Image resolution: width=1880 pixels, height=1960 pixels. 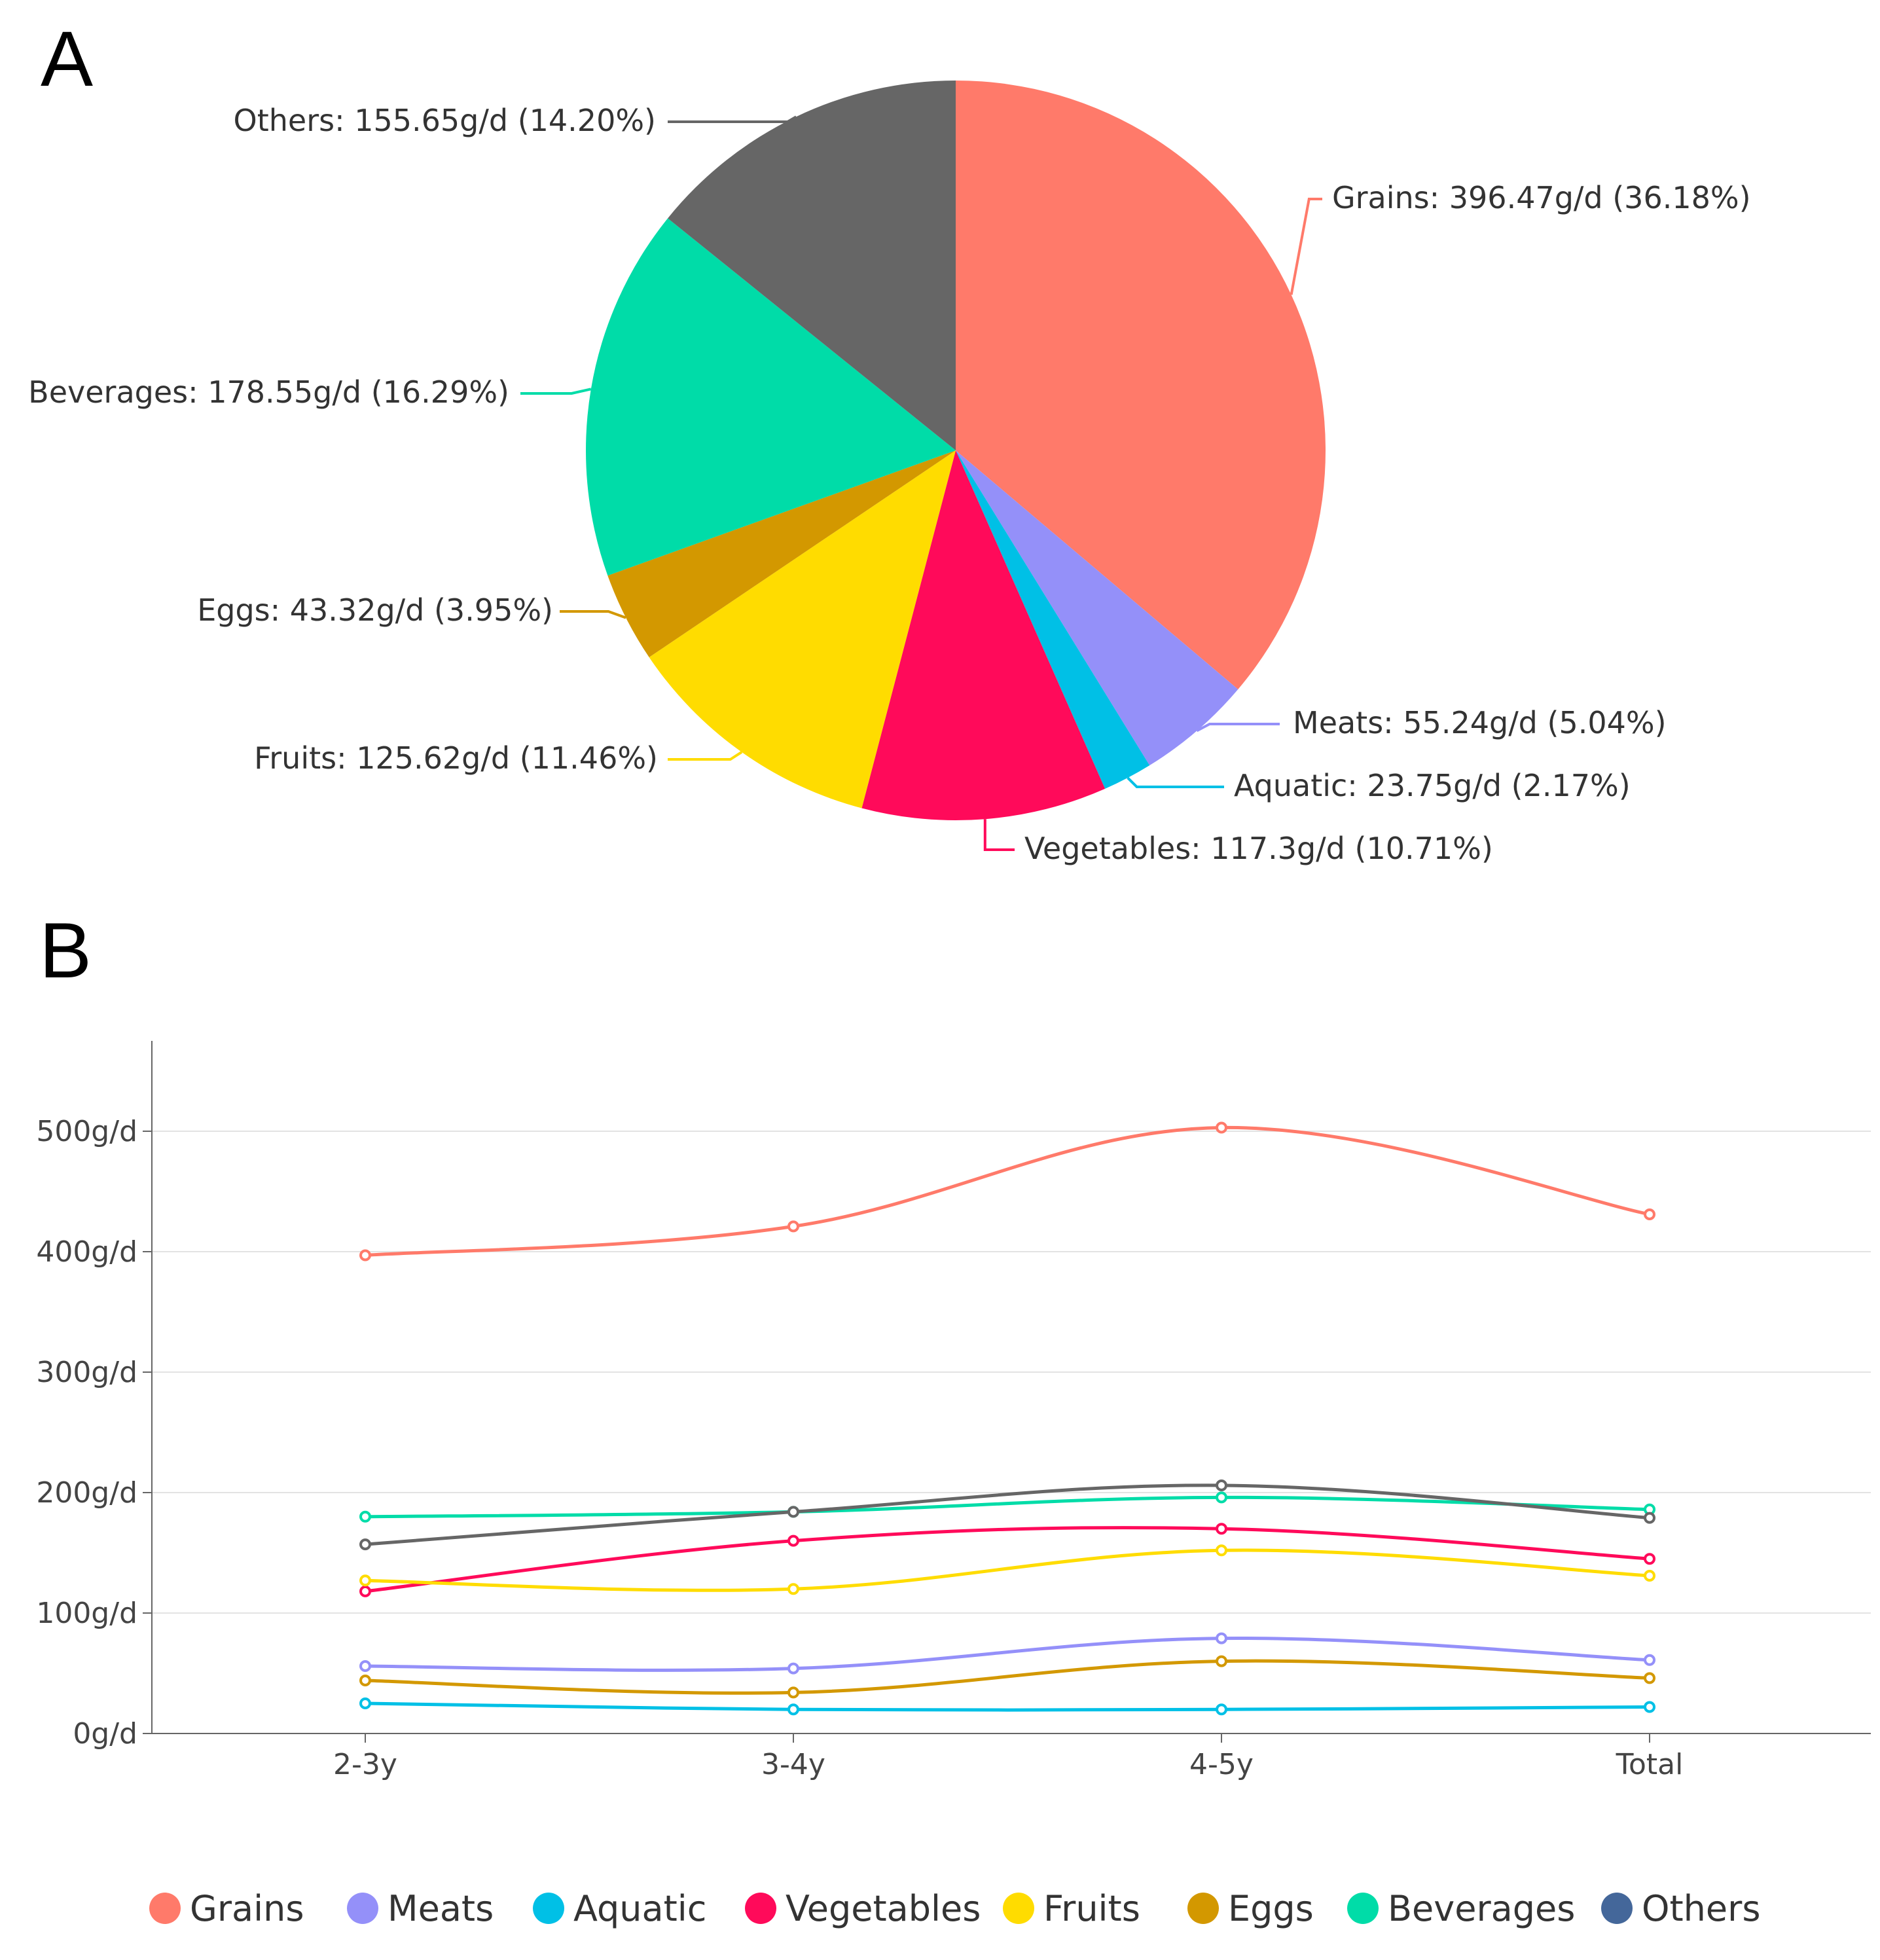 What do you see at coordinates (1203, 1908) in the screenshot?
I see `legend-marker-eggs` at bounding box center [1203, 1908].